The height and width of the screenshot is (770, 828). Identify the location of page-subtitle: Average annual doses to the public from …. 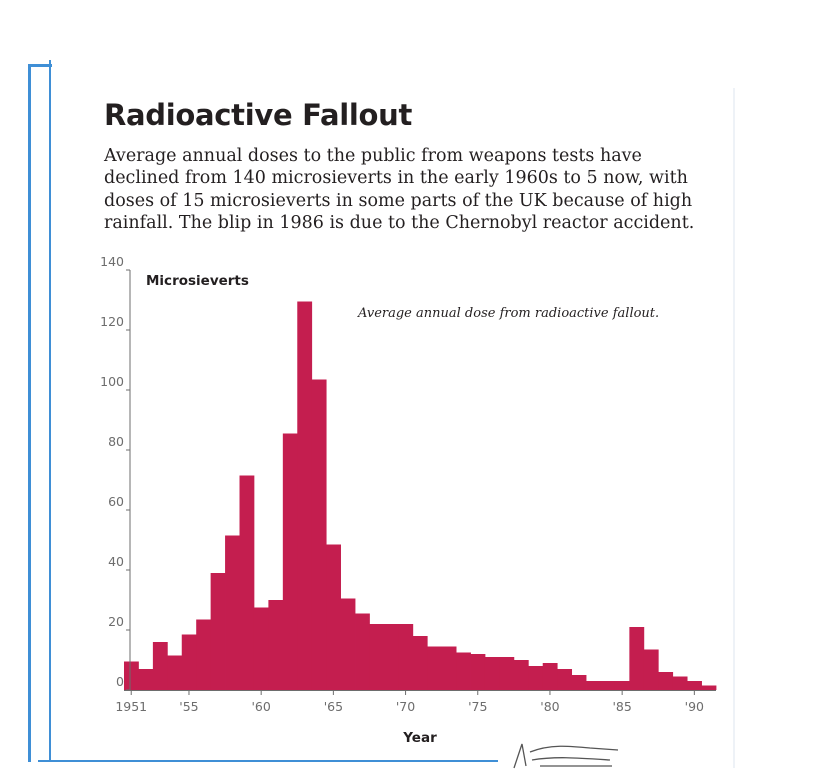
(399, 189).